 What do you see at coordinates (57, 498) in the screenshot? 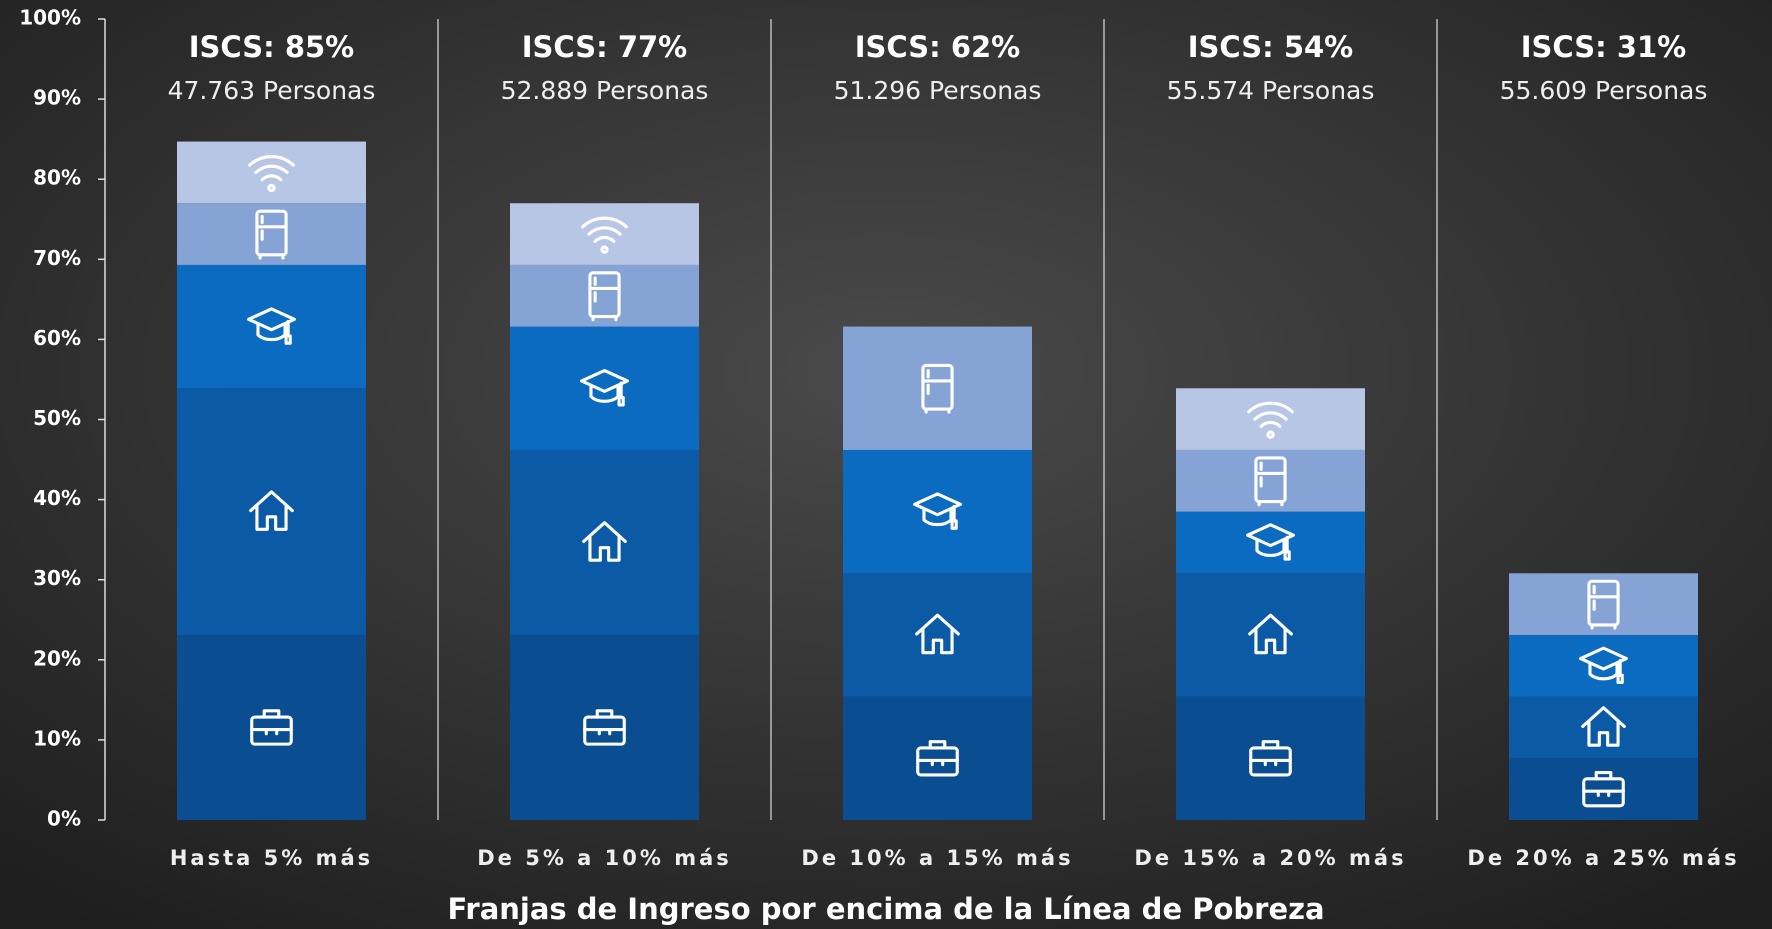
I see `y-tick-label: 40%` at bounding box center [57, 498].